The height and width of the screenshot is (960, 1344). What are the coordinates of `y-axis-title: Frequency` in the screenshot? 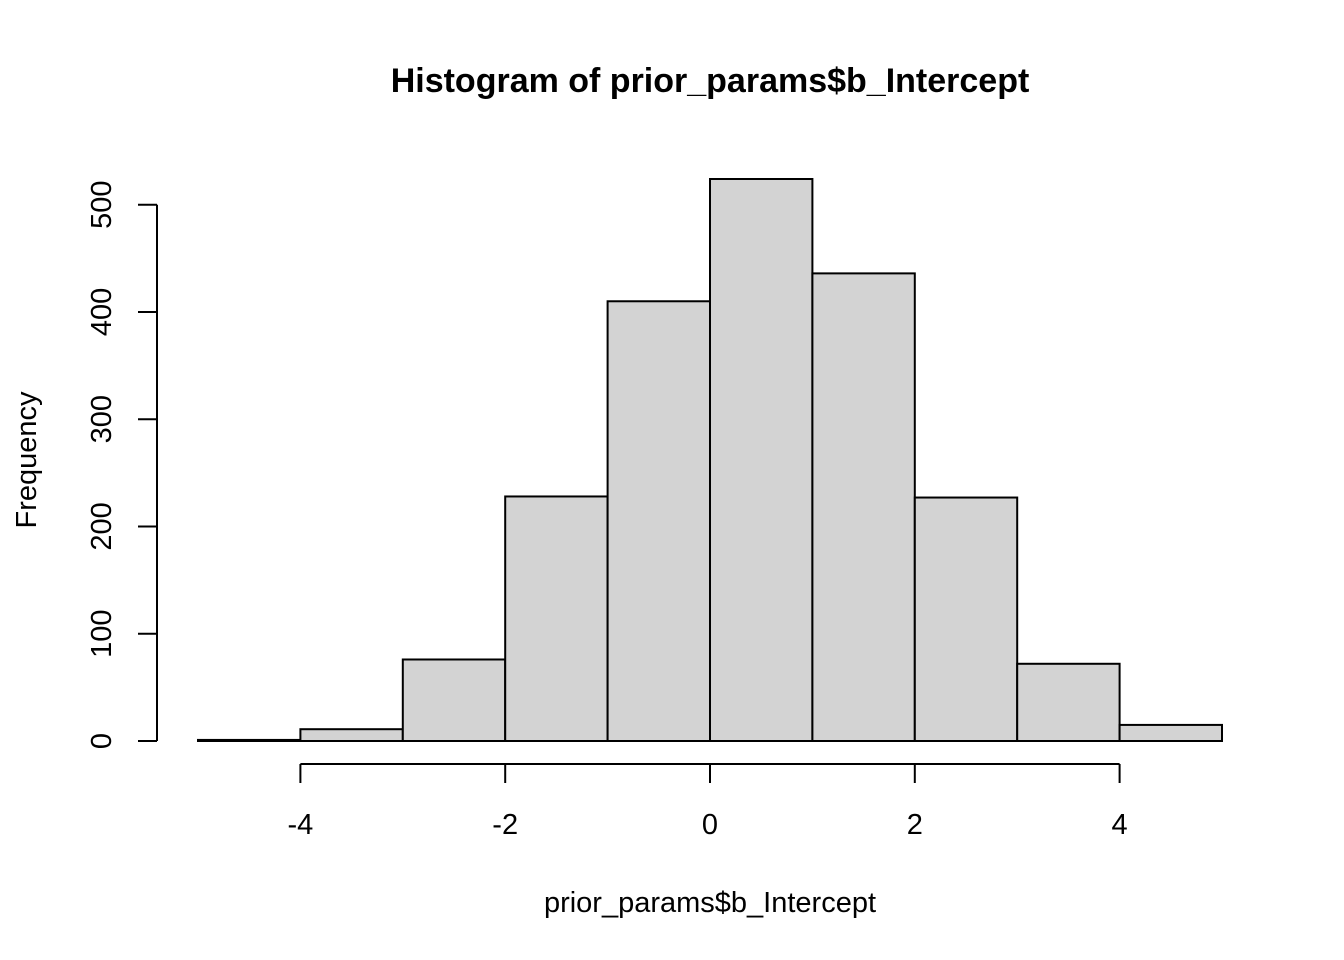 It's located at (27, 460).